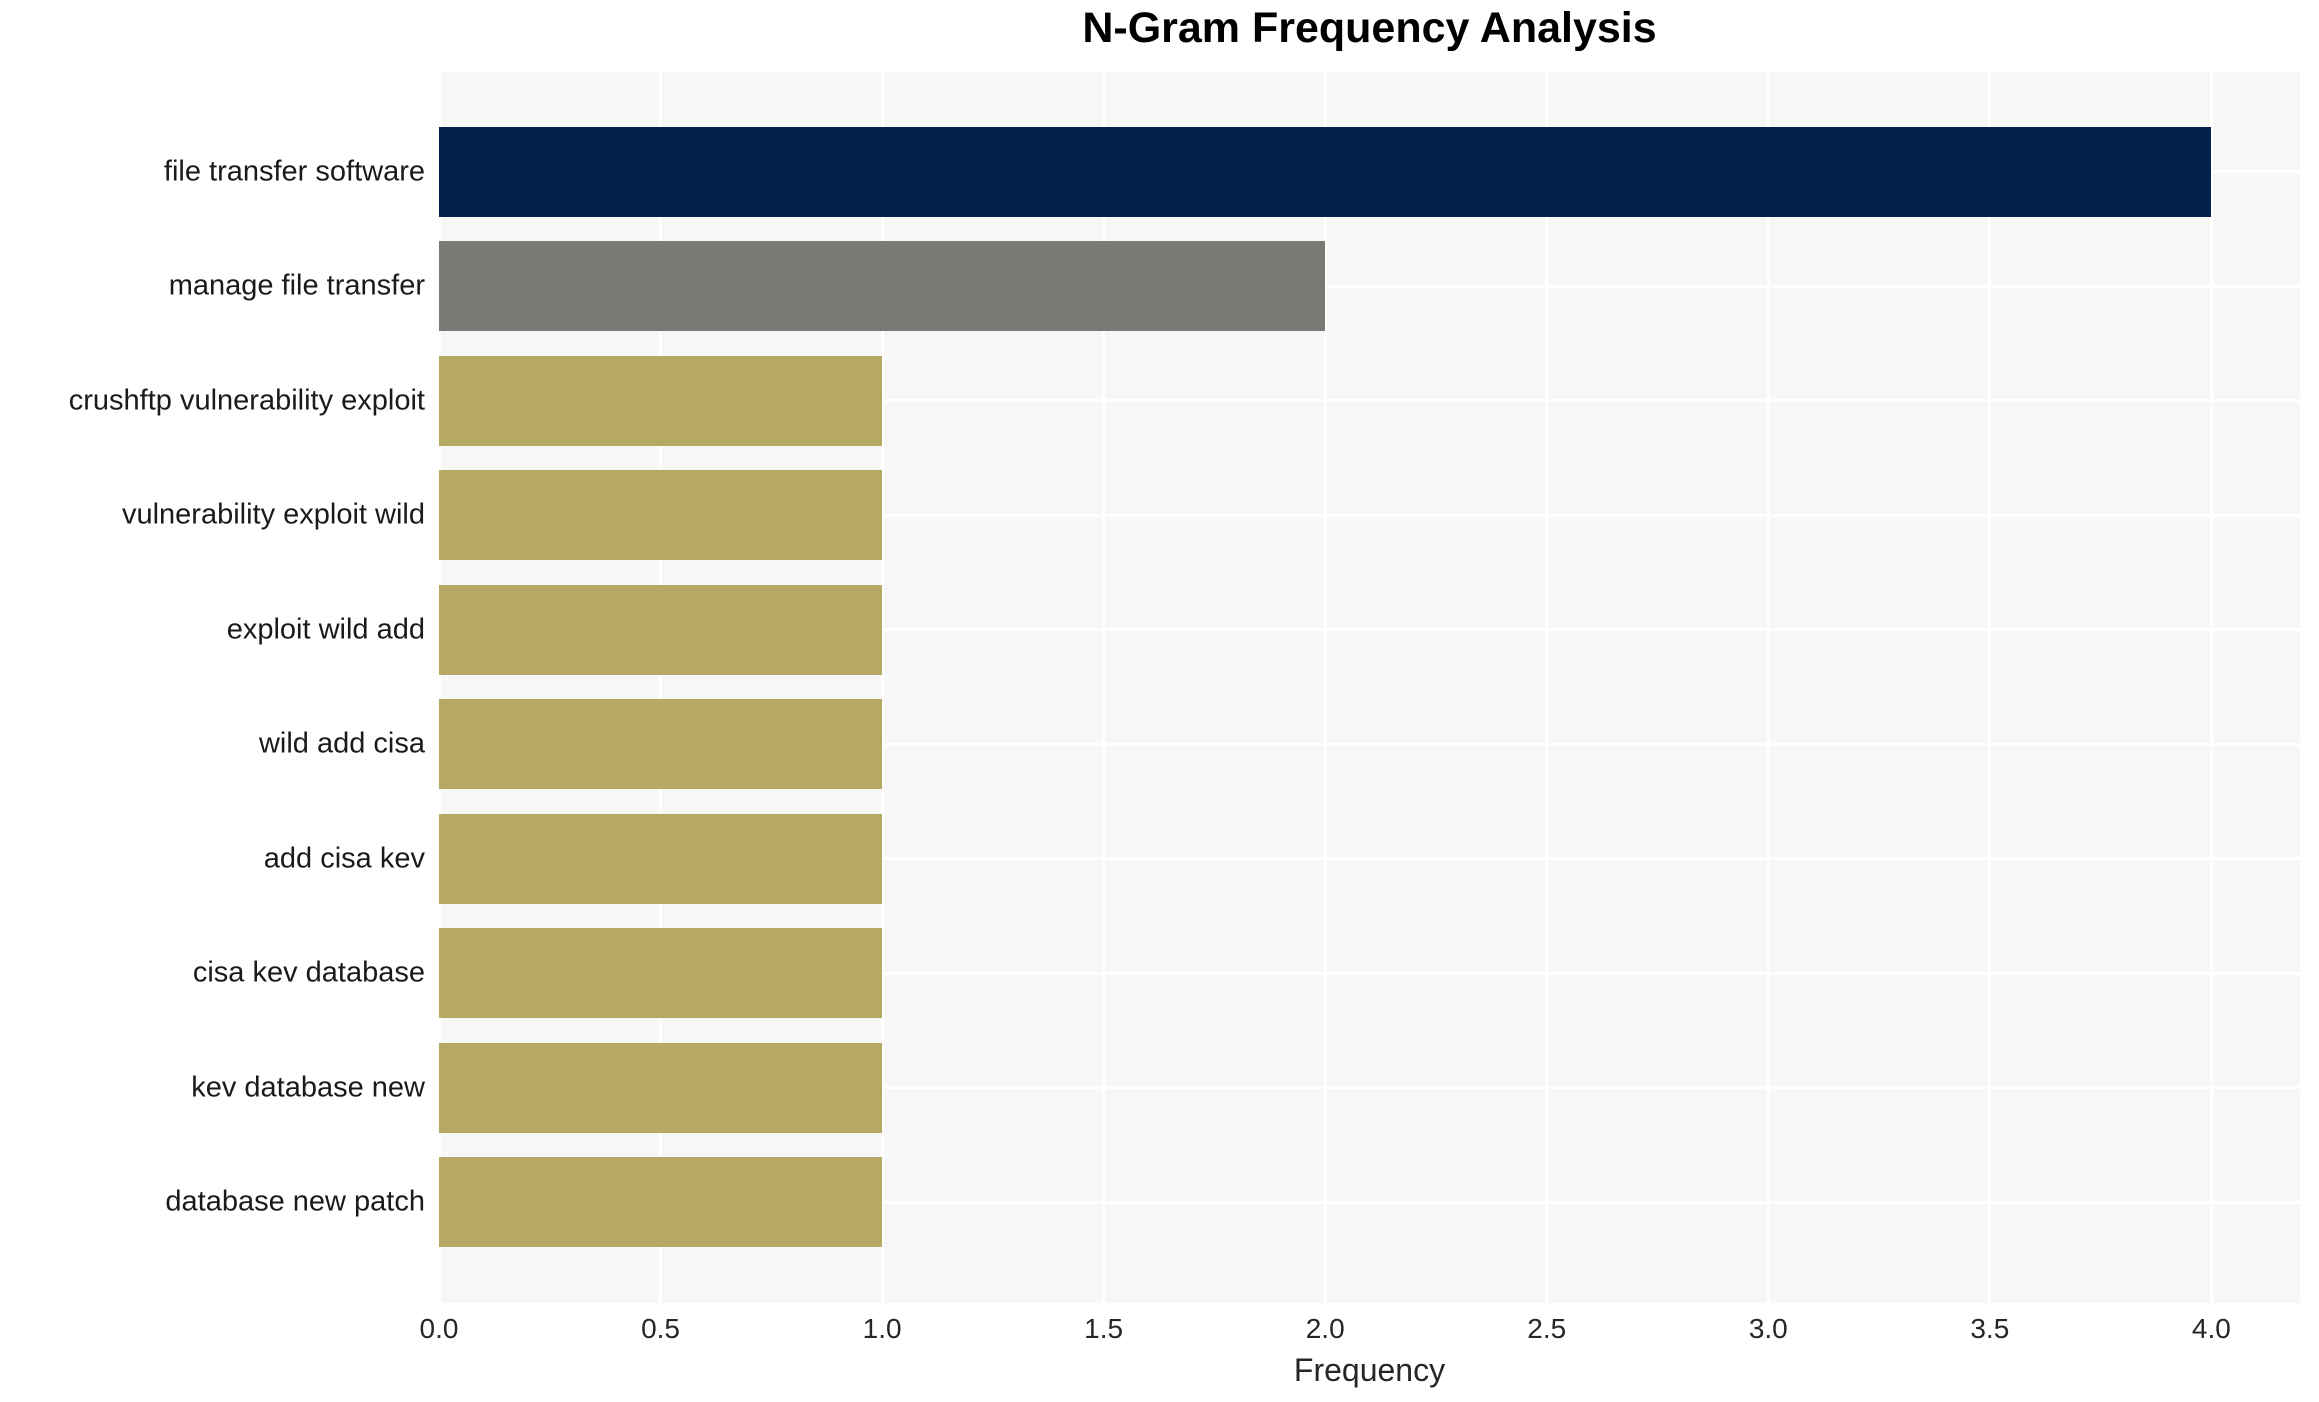 Image resolution: width=2319 pixels, height=1402 pixels. I want to click on x-tick-label: 0.0, so click(439, 1328).